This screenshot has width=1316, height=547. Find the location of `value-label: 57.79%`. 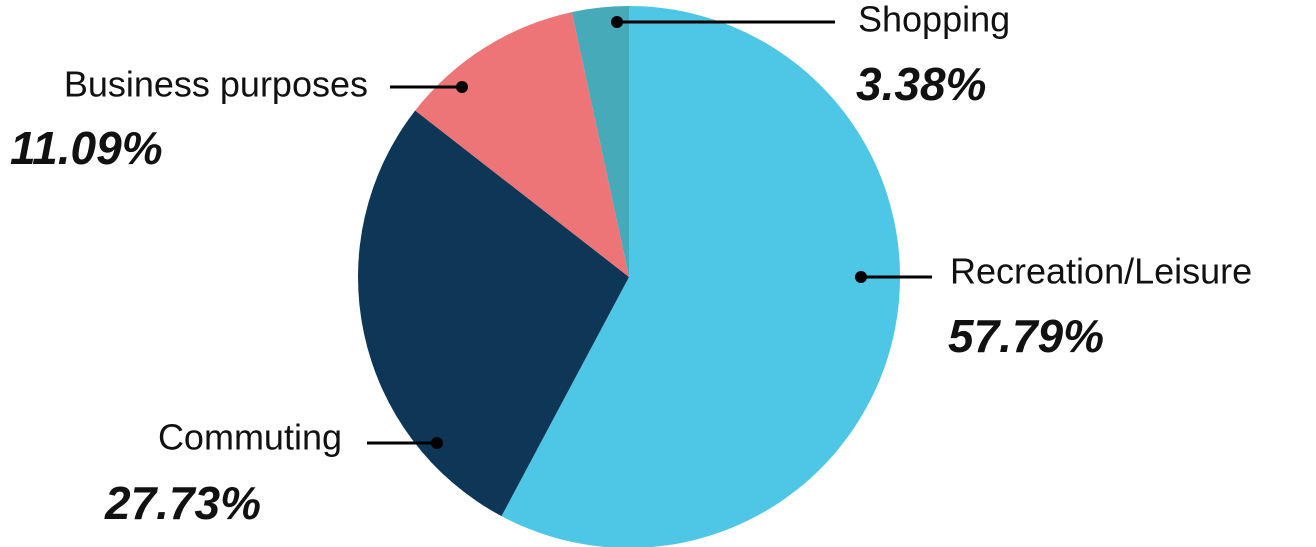

value-label: 57.79% is located at coordinates (1026, 336).